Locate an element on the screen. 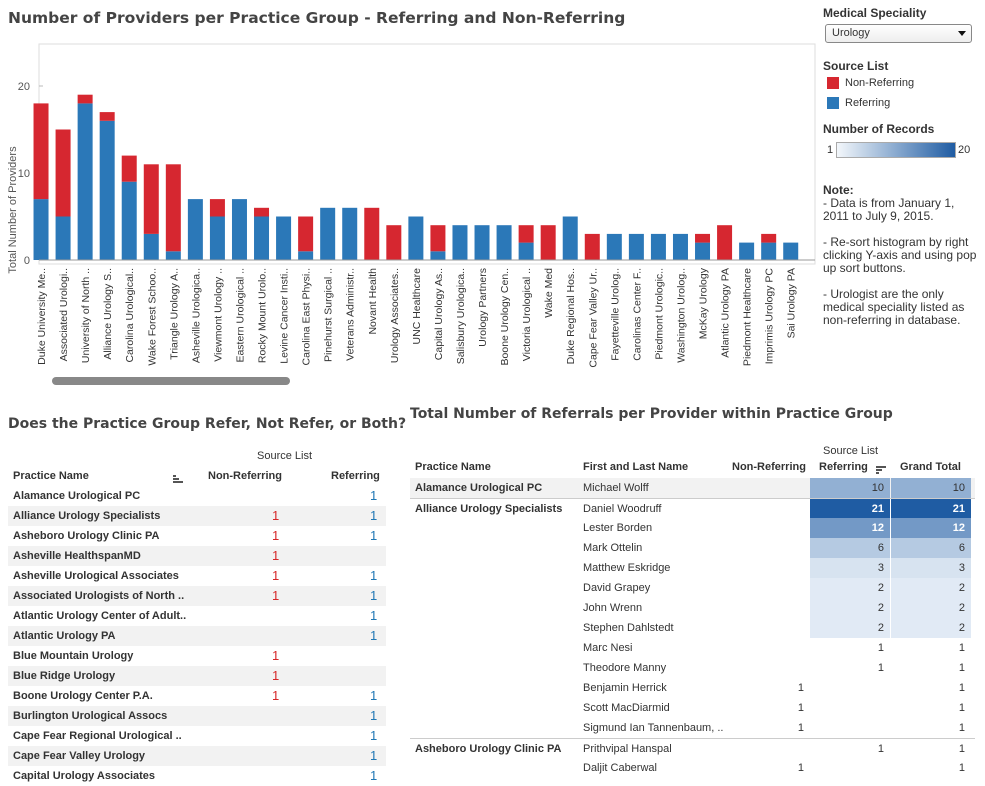 The image size is (985, 786). category-label: Pinehurst Surgical .. is located at coordinates (329, 315).